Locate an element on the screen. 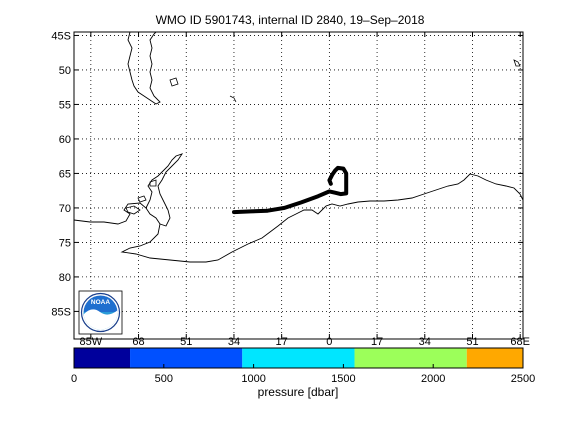 Image resolution: width=576 pixels, height=432 pixels. peninsula-islands is located at coordinates (141, 197).